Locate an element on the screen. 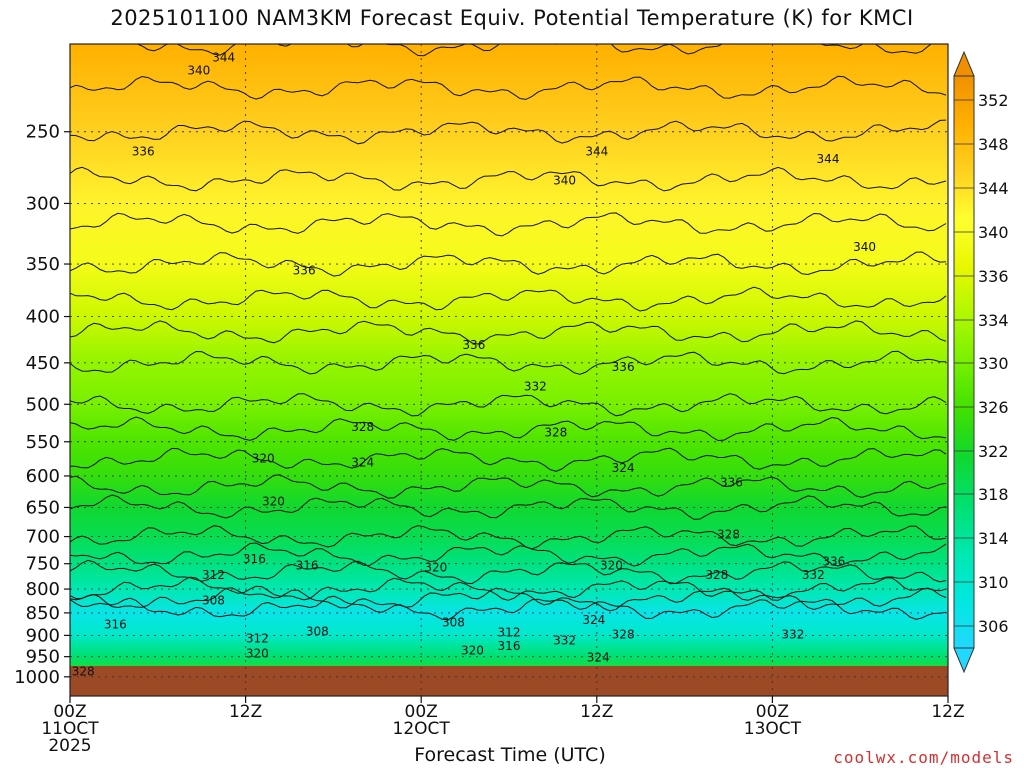 The height and width of the screenshot is (768, 1024). y-tick-label: 600 is located at coordinates (43, 476).